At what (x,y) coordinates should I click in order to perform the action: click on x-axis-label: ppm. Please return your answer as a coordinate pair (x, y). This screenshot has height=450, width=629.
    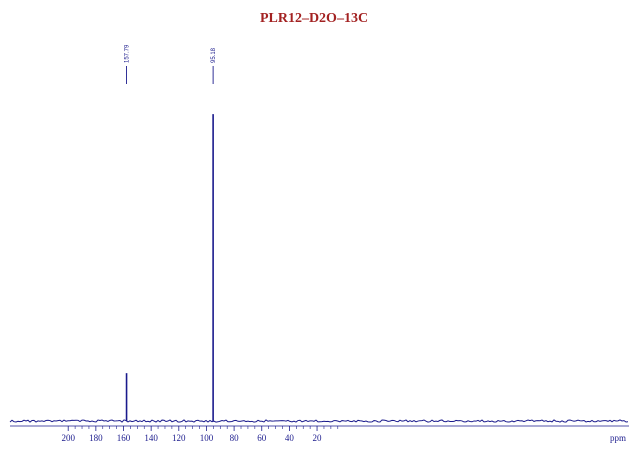
    Looking at the image, I should click on (618, 438).